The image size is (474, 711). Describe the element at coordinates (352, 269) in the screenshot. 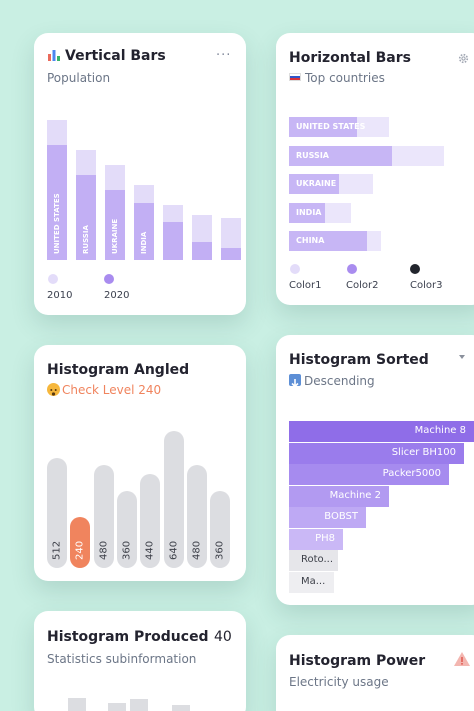

I see `legend-swatch-color2` at that location.